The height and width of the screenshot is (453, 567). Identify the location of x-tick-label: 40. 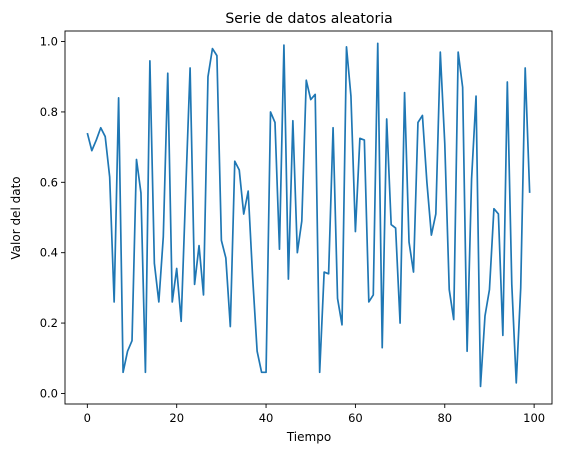
(266, 418).